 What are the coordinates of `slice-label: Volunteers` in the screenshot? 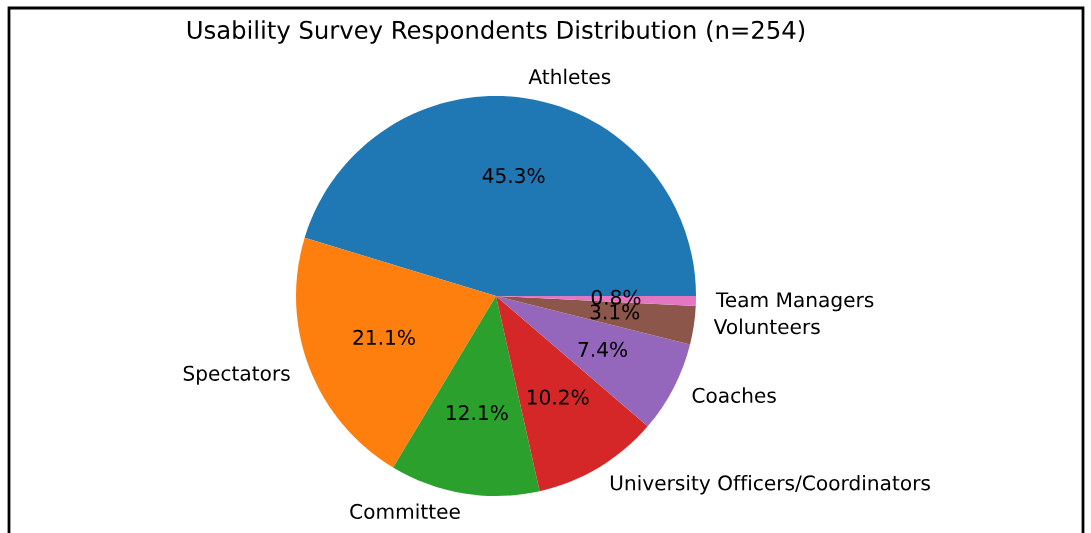 It's located at (766, 326).